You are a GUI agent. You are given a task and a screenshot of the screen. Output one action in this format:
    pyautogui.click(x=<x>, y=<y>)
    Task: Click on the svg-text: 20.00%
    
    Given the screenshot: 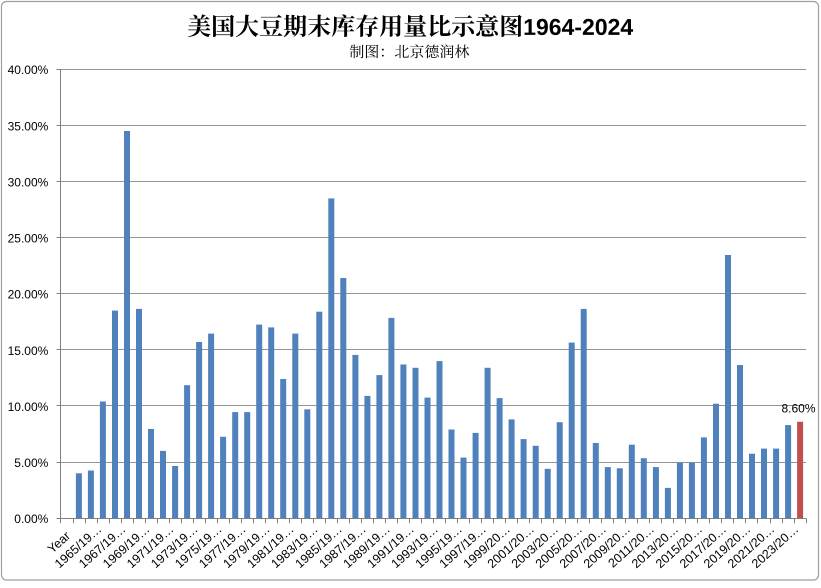 What is the action you would take?
    pyautogui.click(x=28, y=295)
    